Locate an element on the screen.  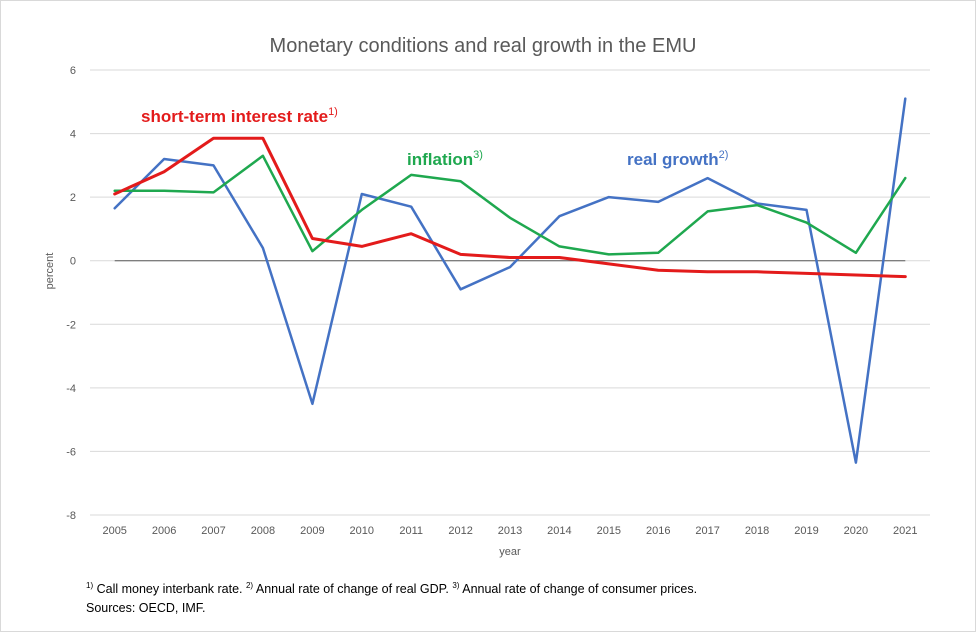
x-tick-label: 2009 is located at coordinates (312, 531).